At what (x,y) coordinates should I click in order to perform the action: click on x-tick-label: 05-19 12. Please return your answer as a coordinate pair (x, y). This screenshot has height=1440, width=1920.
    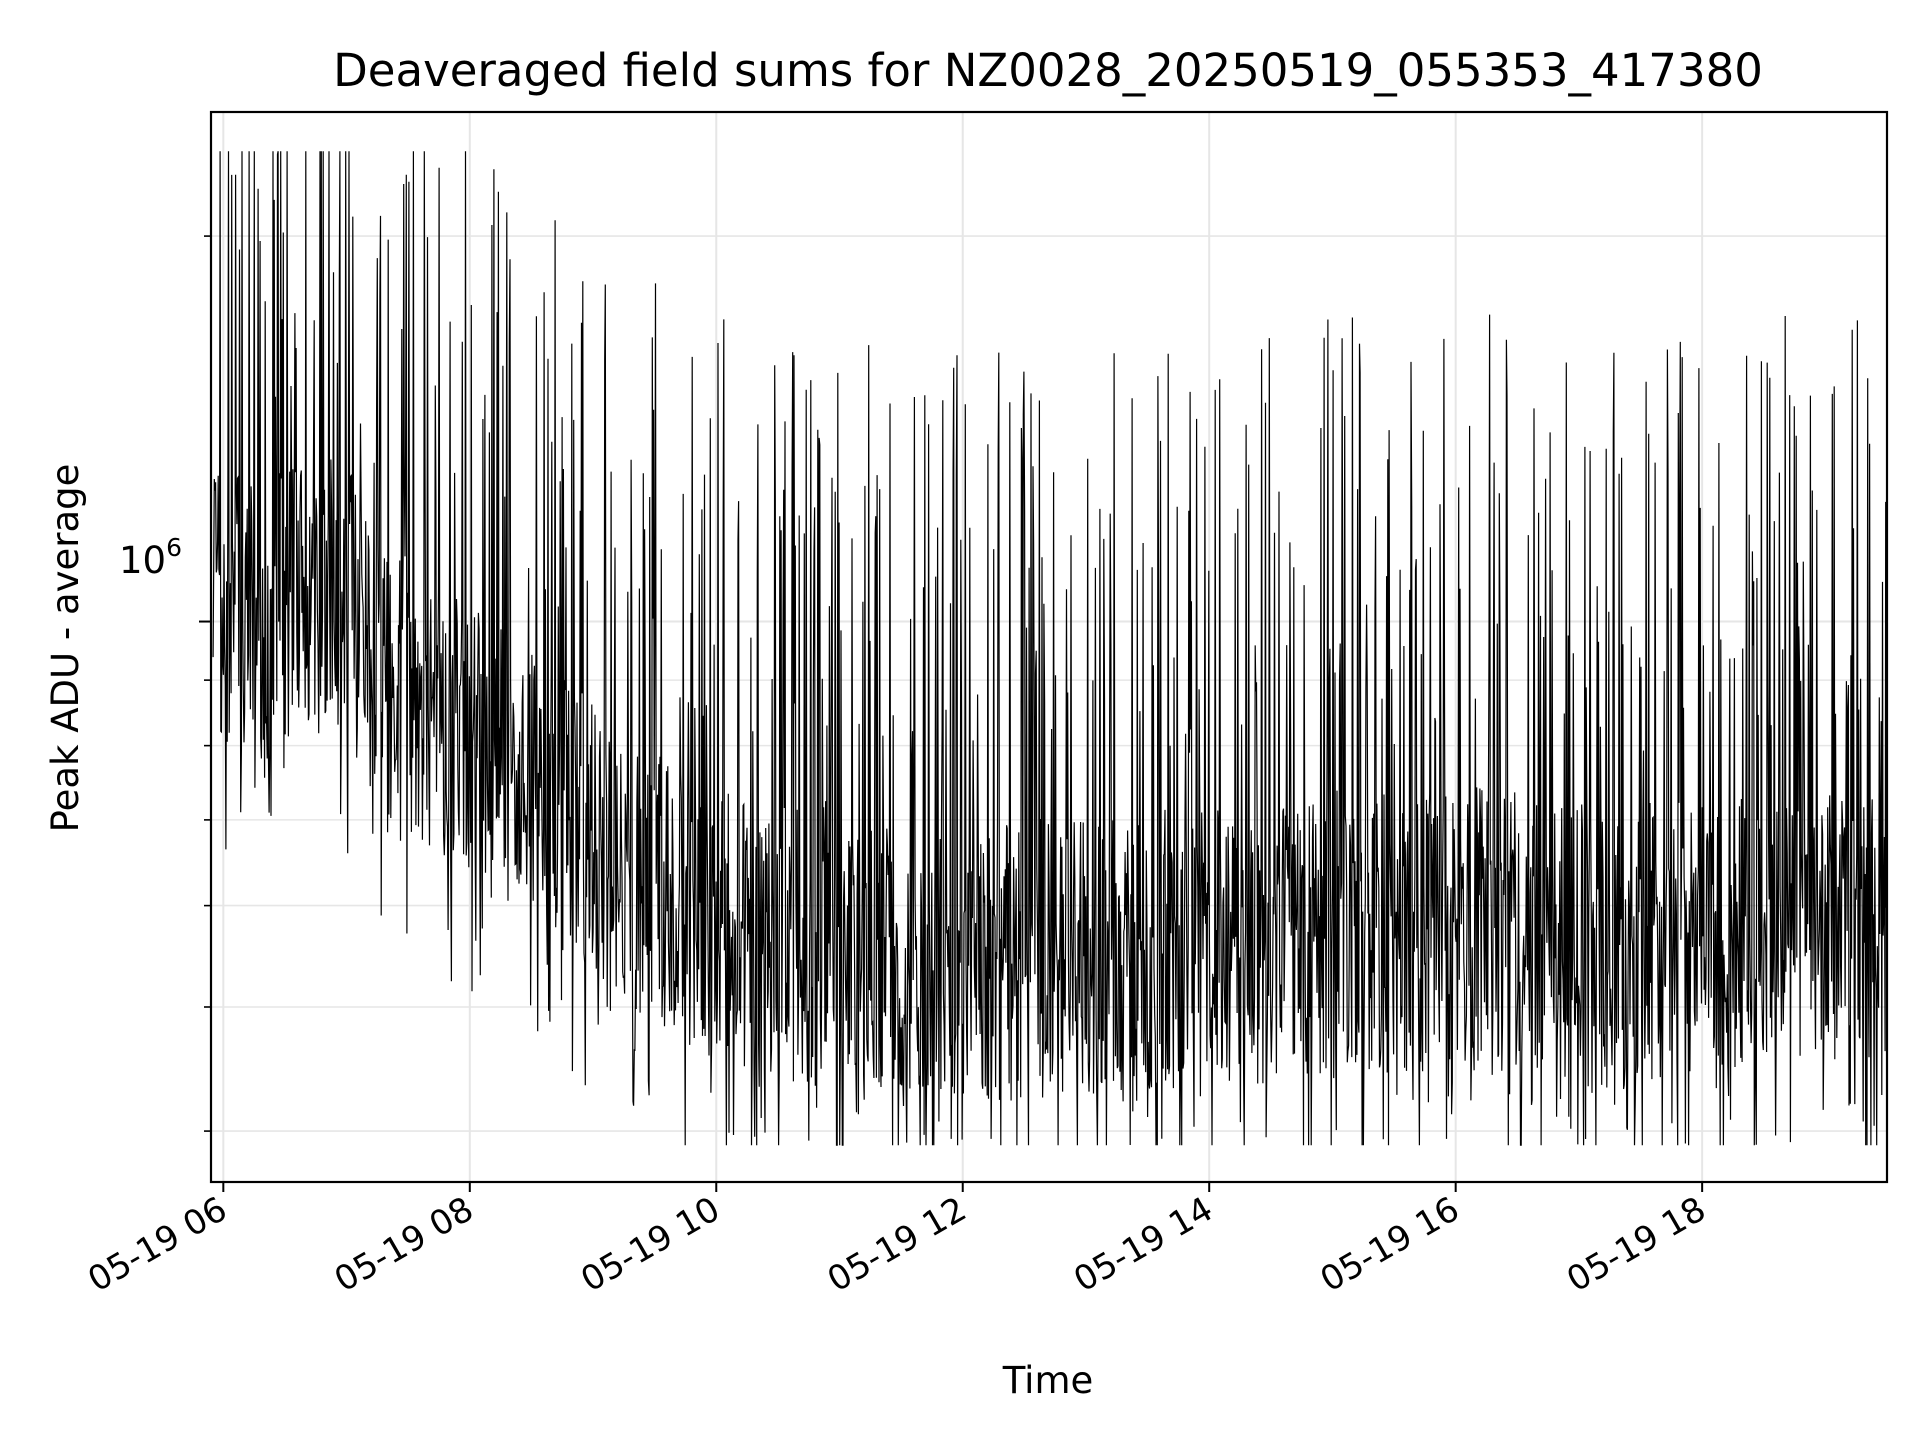
    Looking at the image, I should click on (897, 1244).